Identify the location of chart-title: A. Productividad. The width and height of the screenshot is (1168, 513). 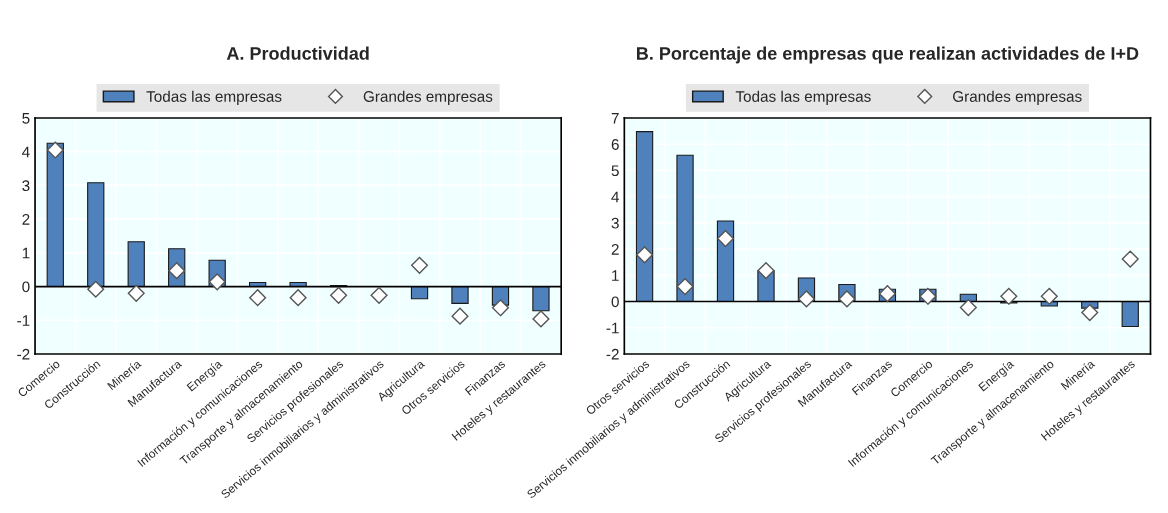
(297, 53).